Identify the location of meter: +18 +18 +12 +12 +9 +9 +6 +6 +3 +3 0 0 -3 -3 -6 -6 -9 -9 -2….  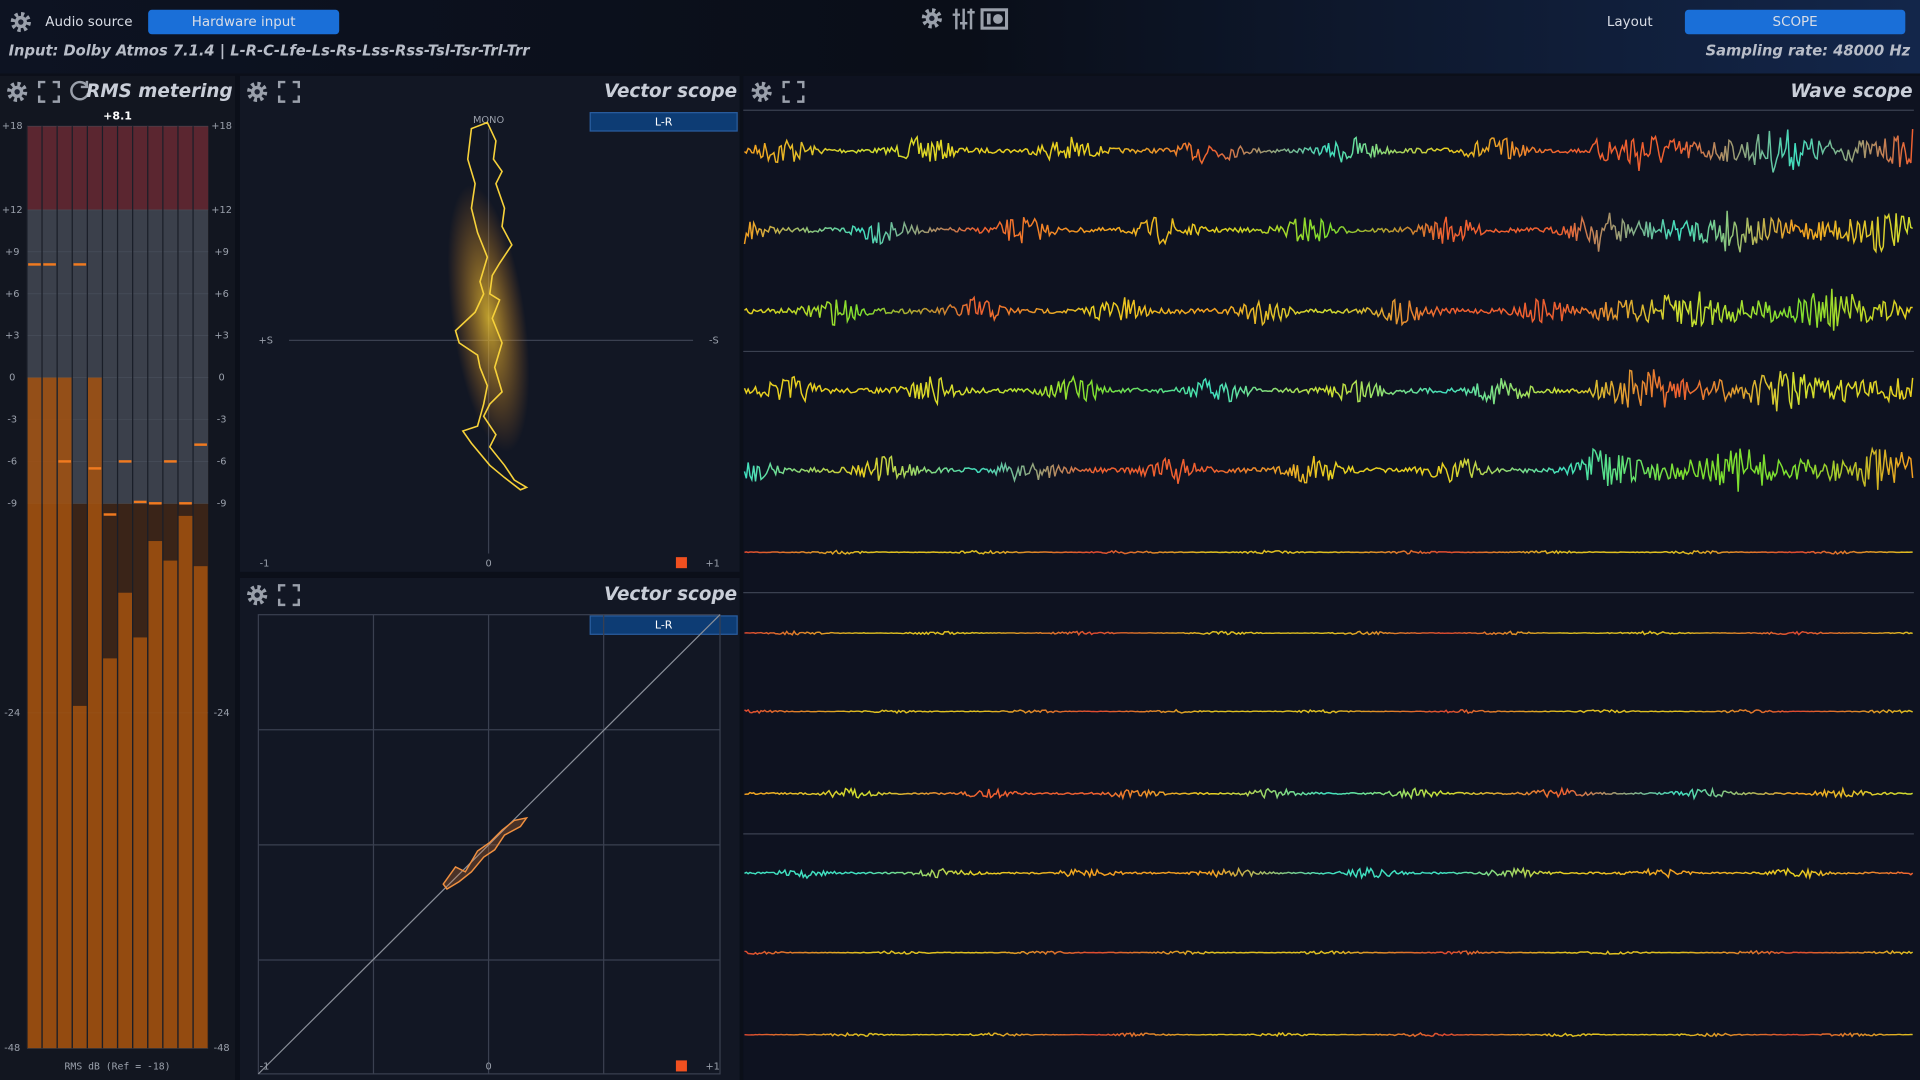
(117, 587).